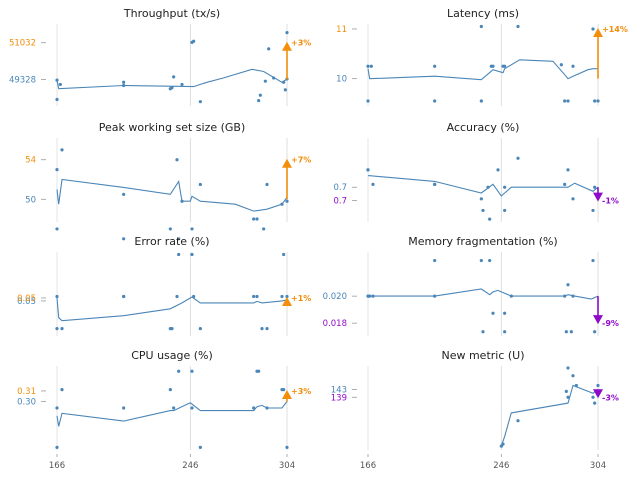 Image resolution: width=640 pixels, height=480 pixels. I want to click on y-tick-label-target: 11, so click(341, 30).